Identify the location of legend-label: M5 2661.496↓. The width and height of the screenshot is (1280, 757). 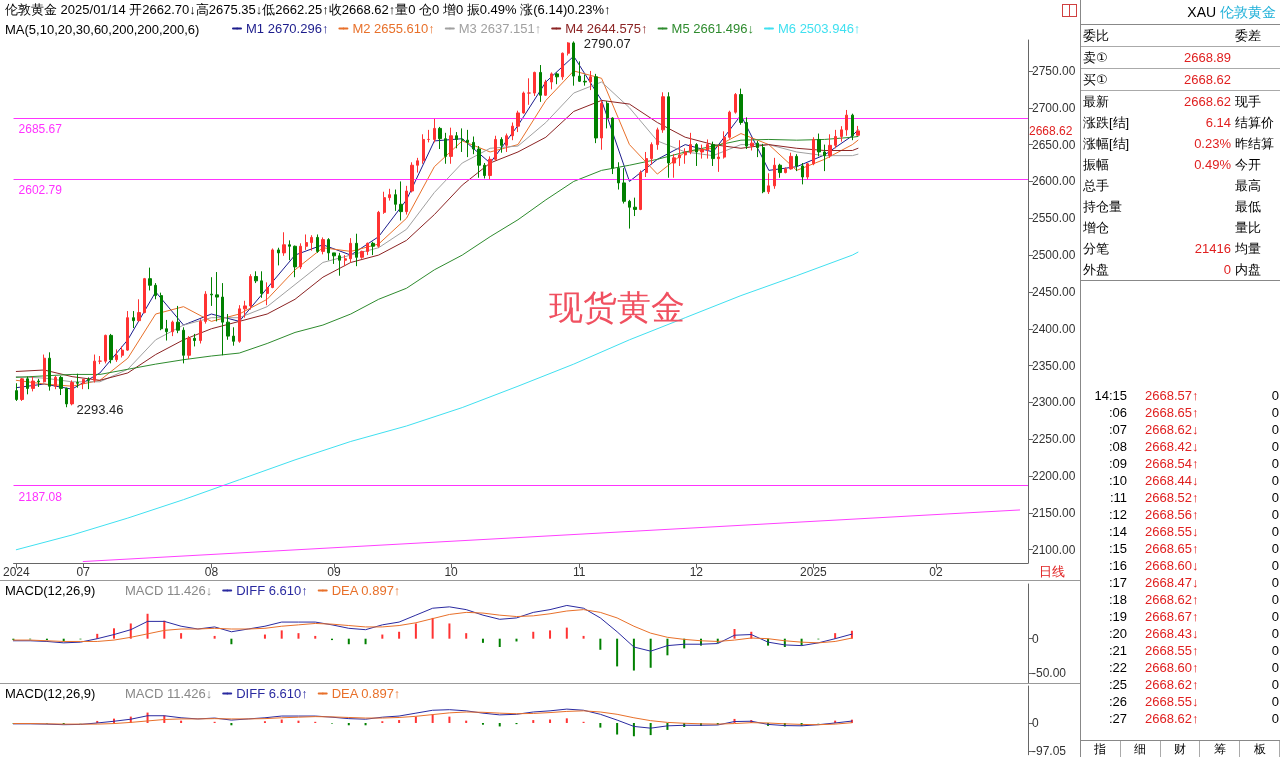
(712, 28).